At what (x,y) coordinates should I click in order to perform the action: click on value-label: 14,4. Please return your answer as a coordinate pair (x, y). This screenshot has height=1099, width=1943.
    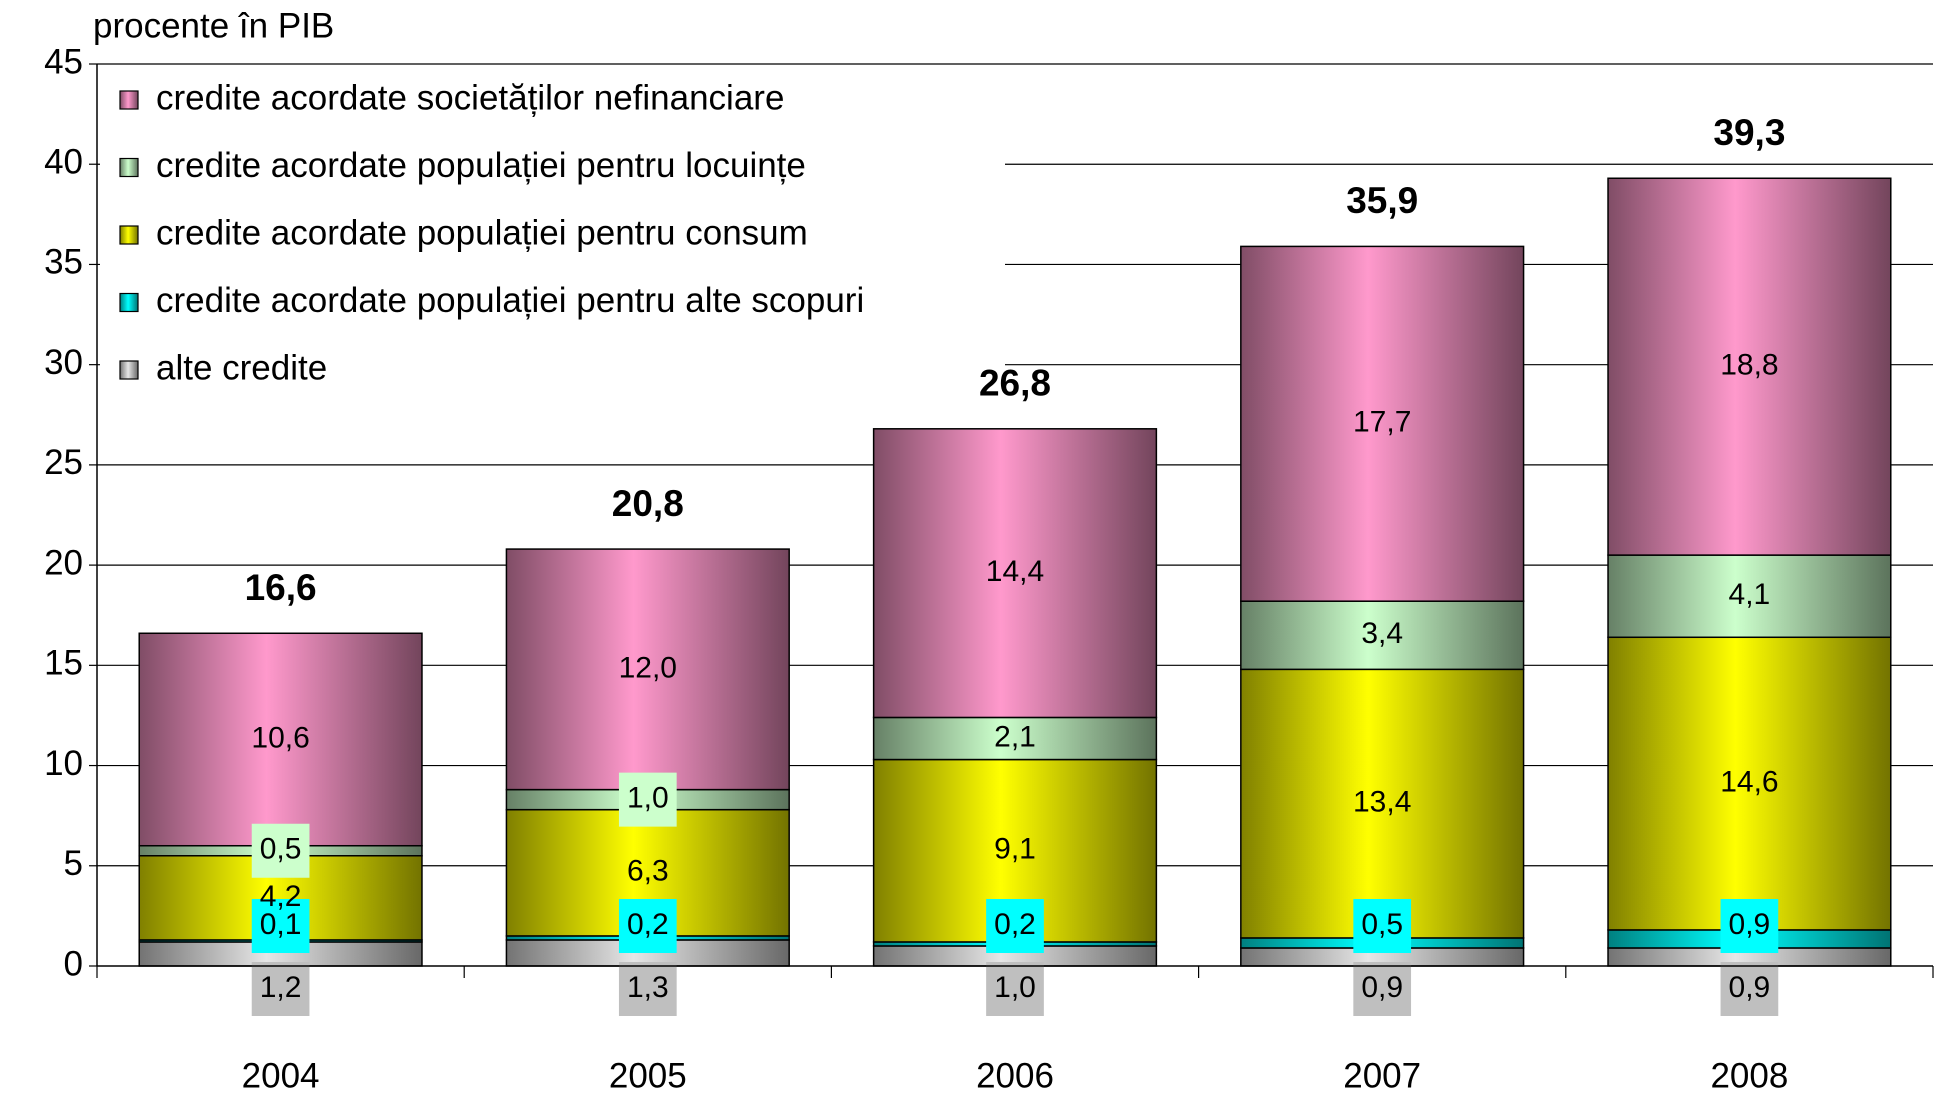
    Looking at the image, I should click on (1015, 571).